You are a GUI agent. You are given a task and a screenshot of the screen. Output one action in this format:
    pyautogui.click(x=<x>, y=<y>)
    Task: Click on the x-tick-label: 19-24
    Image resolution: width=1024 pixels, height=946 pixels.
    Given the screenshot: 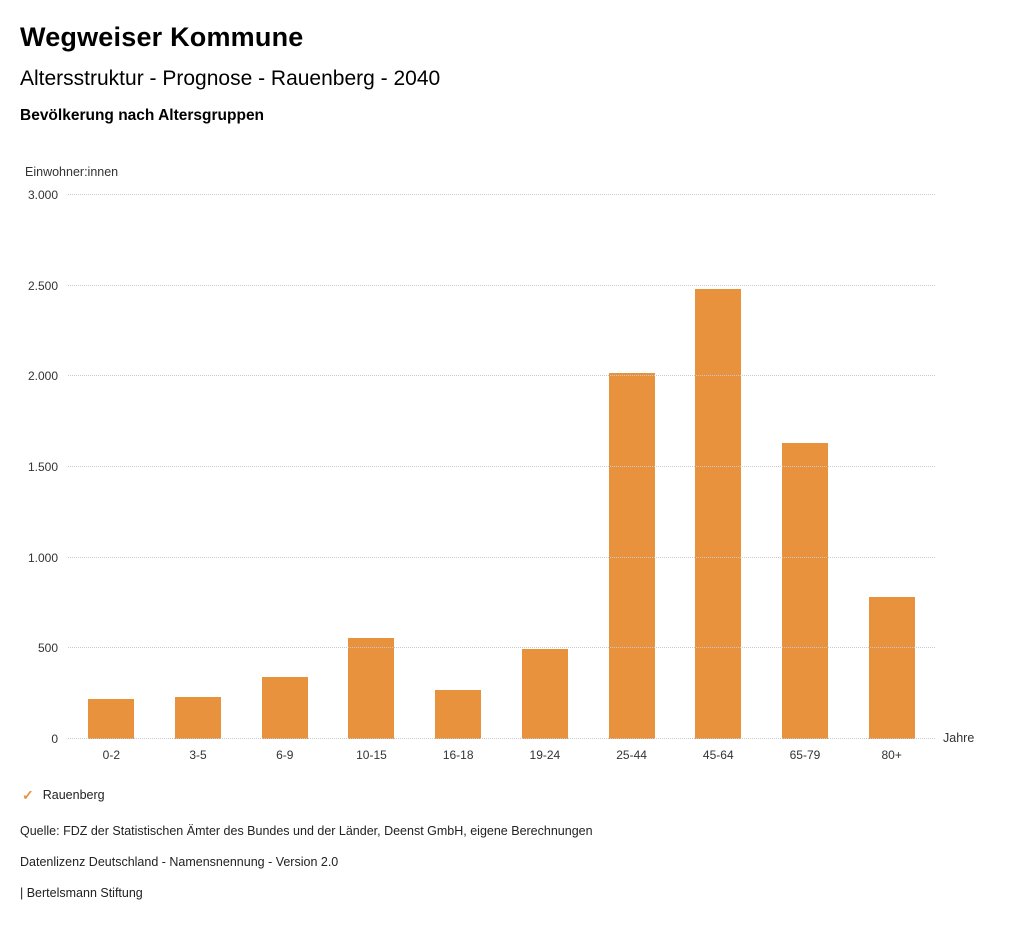 What is the action you would take?
    pyautogui.click(x=545, y=755)
    